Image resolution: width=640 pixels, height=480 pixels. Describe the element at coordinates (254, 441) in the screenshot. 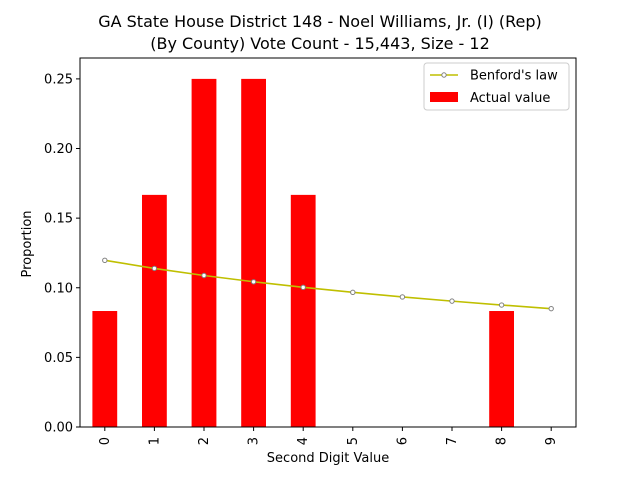

I see `x-tick-label: 3` at that location.